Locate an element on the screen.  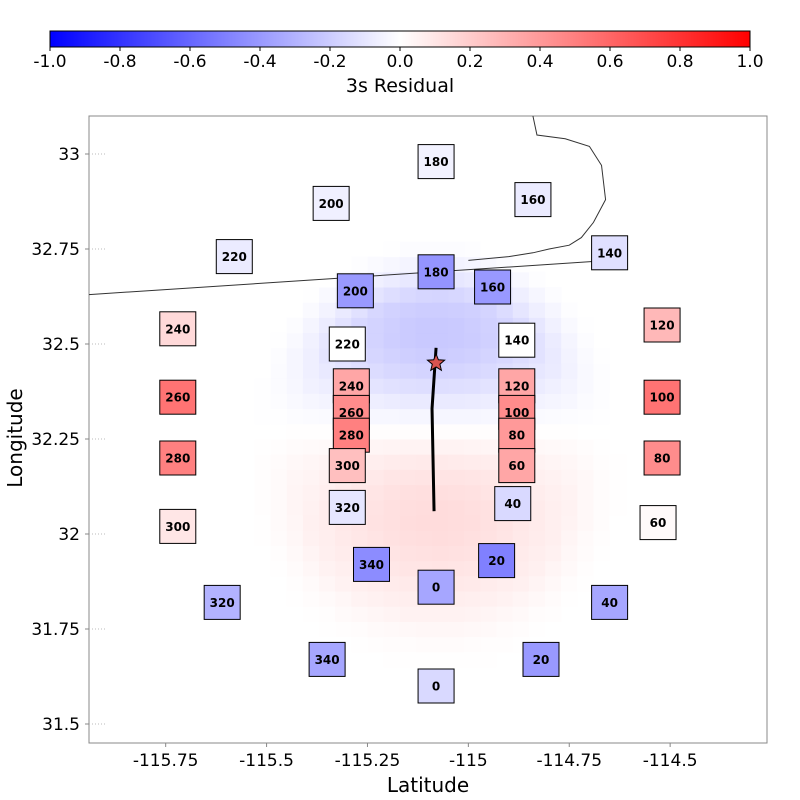
y-axis-ticks: 31.5 31.75 32 32.25 32.5 32.75 33 is located at coordinates (68, 440).